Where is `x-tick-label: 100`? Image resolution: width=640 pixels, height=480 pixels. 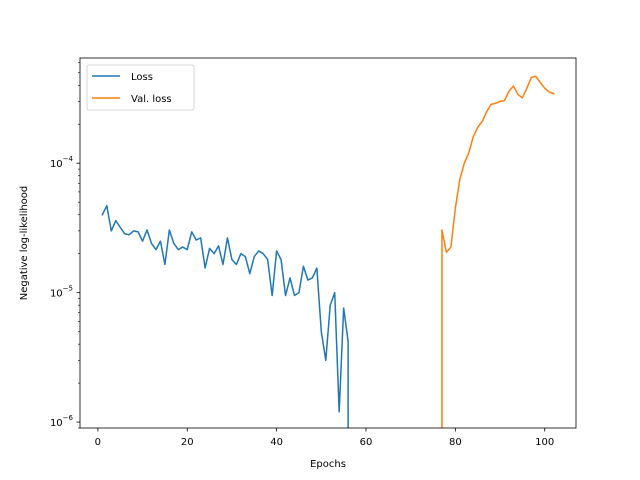 x-tick-label: 100 is located at coordinates (544, 442).